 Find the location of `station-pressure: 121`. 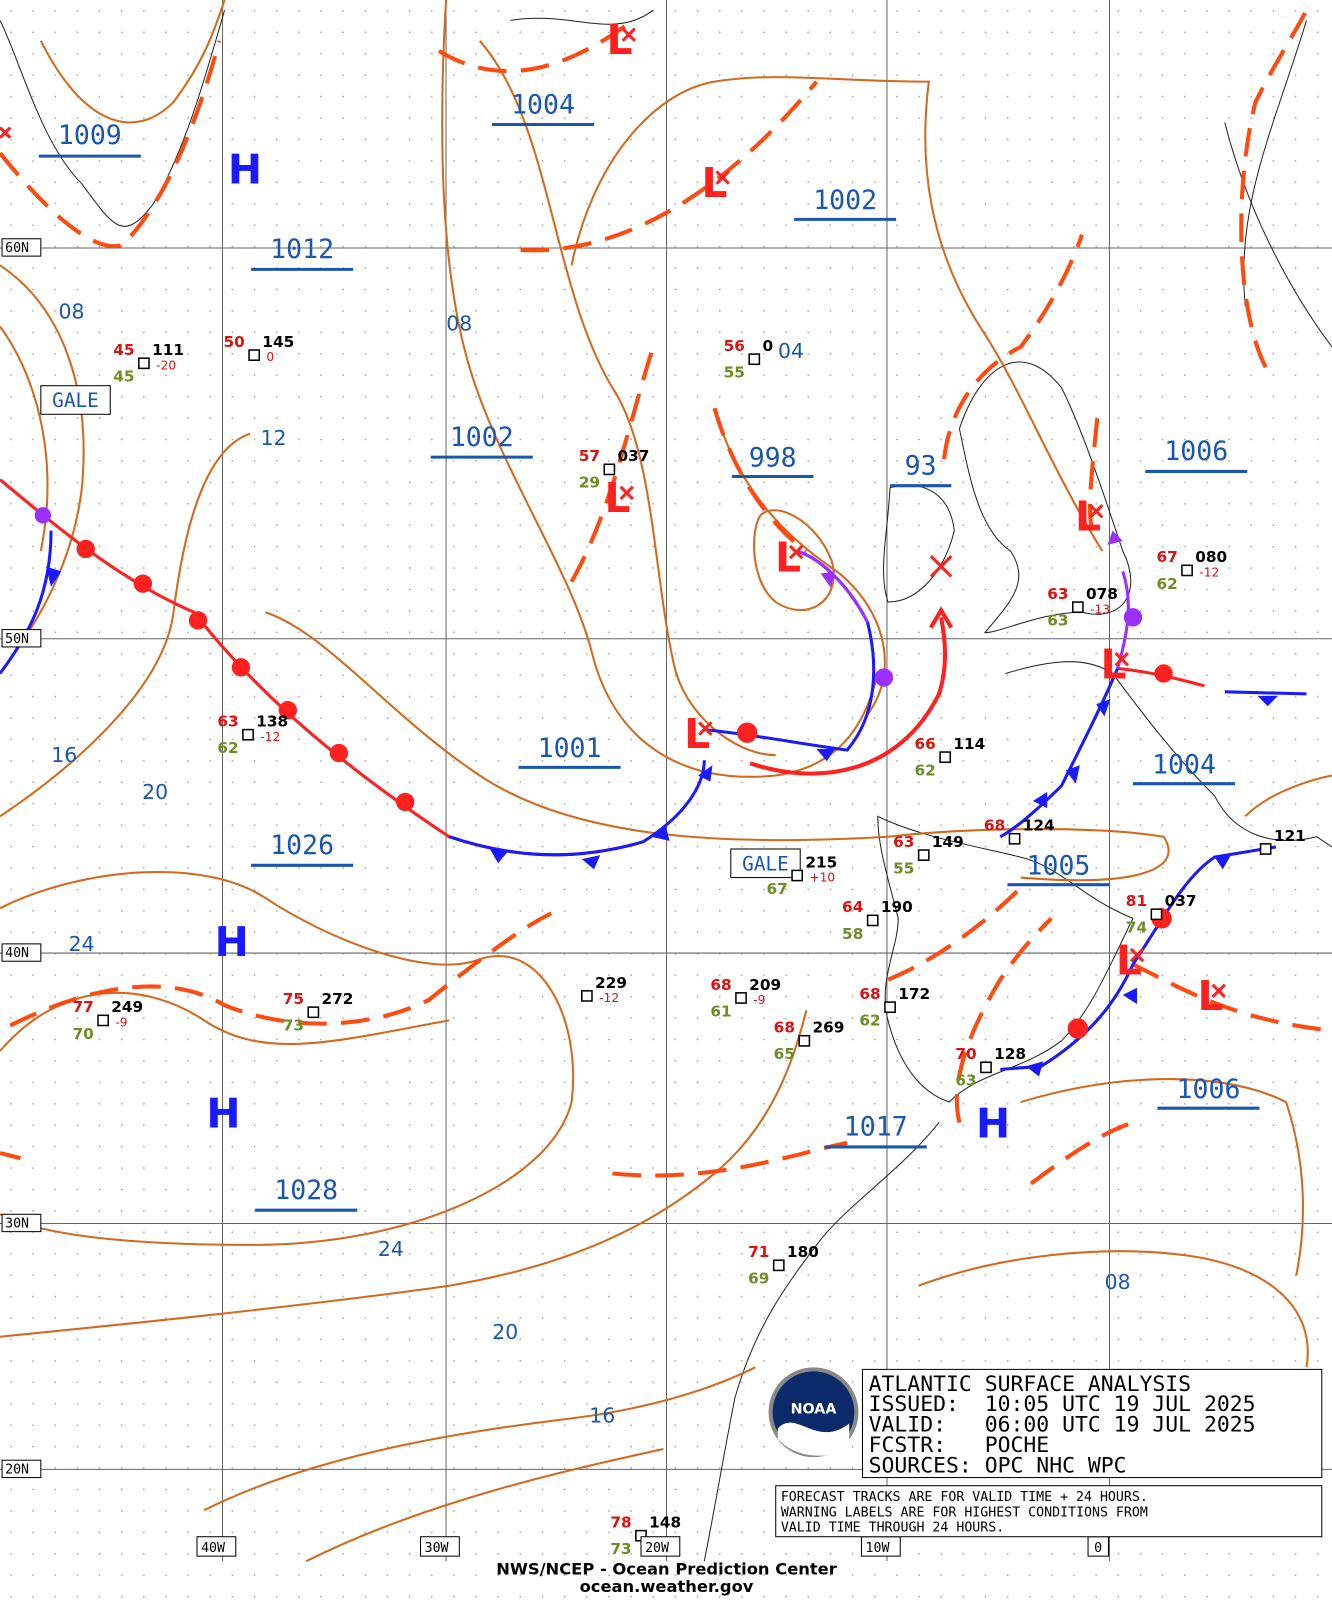

station-pressure: 121 is located at coordinates (1290, 836).